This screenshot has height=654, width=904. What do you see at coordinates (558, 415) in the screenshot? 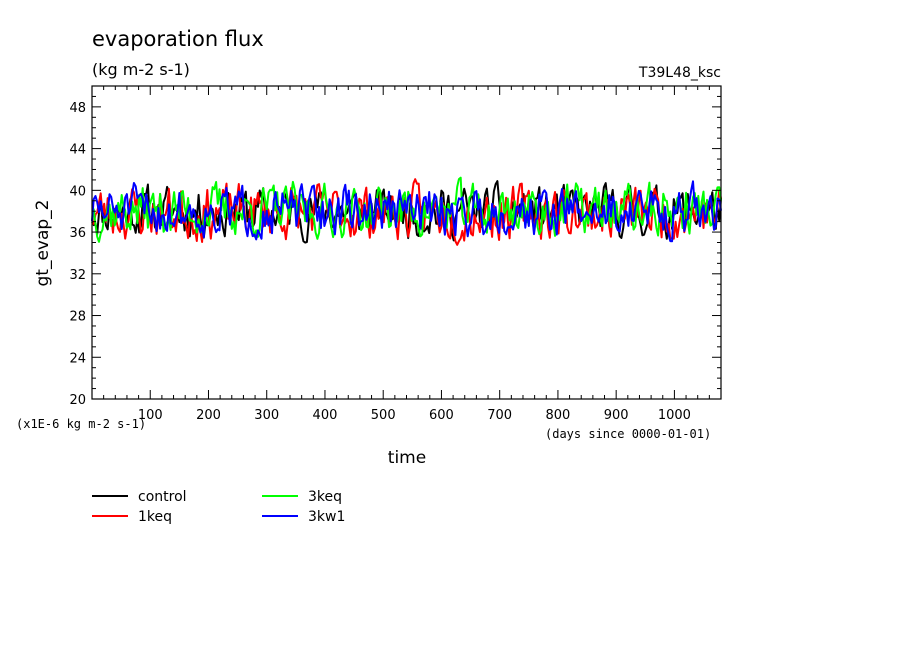
I see `x-tick-label: 800` at bounding box center [558, 415].